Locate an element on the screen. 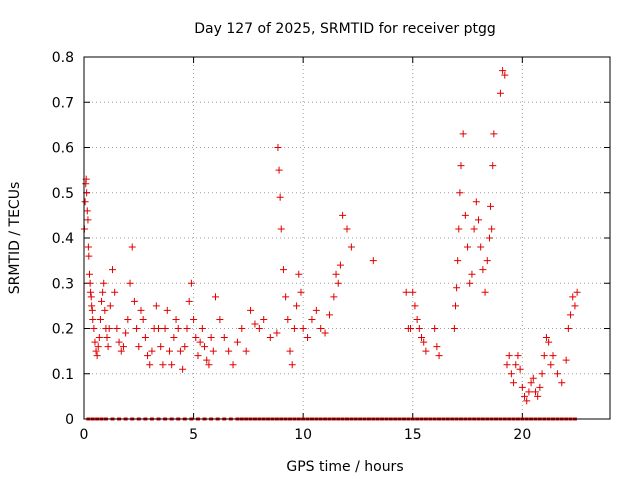 Image resolution: width=640 pixels, height=480 pixels. x-axis-label: GPS time / hours is located at coordinates (344, 467).